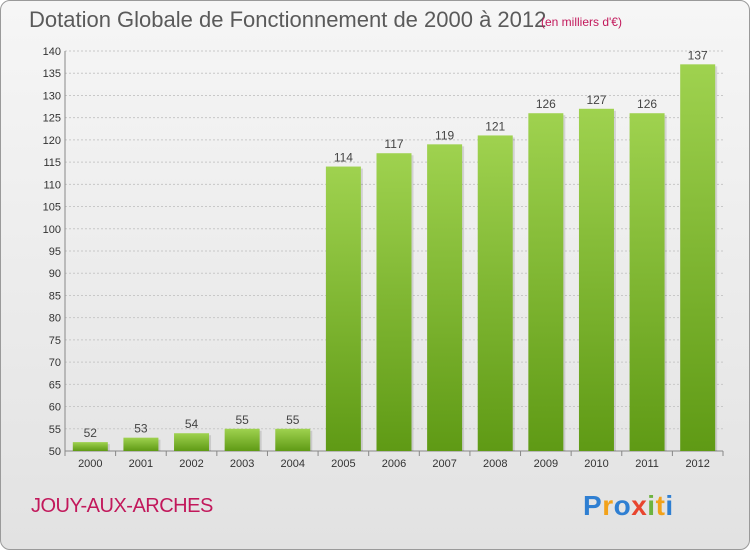 The width and height of the screenshot is (750, 550). What do you see at coordinates (596, 280) in the screenshot?
I see `bar-2010` at bounding box center [596, 280].